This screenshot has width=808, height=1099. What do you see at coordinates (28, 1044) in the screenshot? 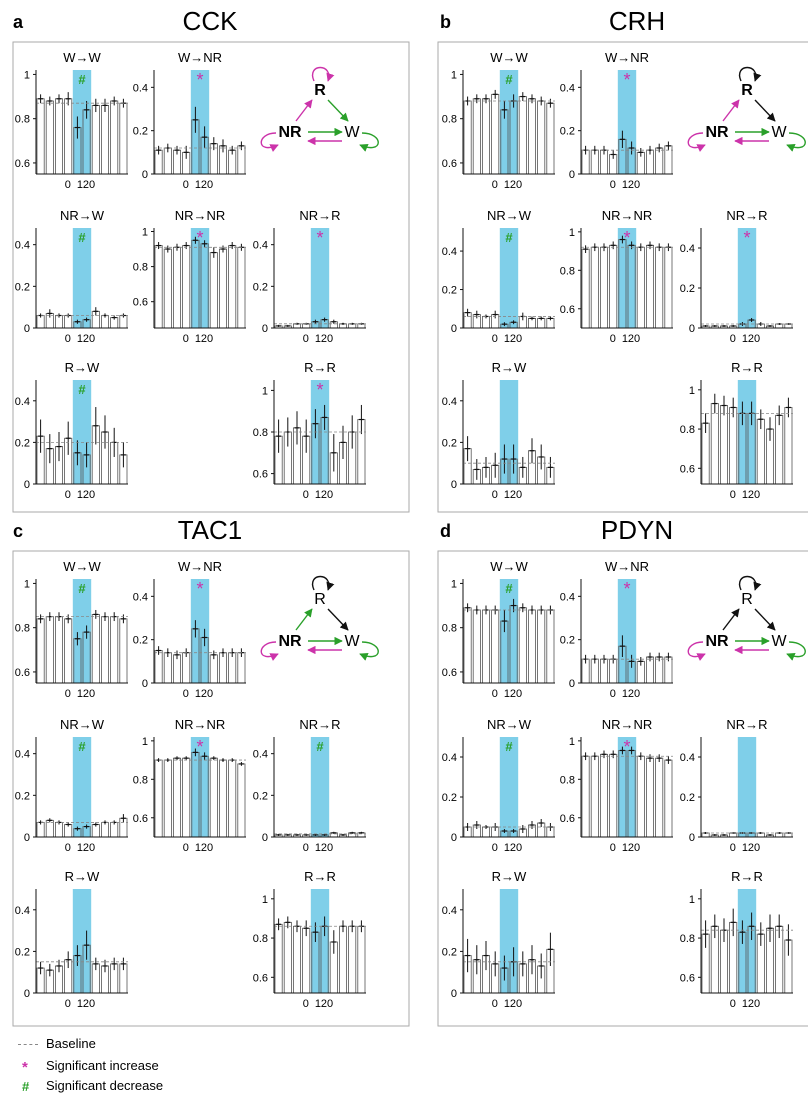
I see `legend-baseline-swatch` at bounding box center [28, 1044].